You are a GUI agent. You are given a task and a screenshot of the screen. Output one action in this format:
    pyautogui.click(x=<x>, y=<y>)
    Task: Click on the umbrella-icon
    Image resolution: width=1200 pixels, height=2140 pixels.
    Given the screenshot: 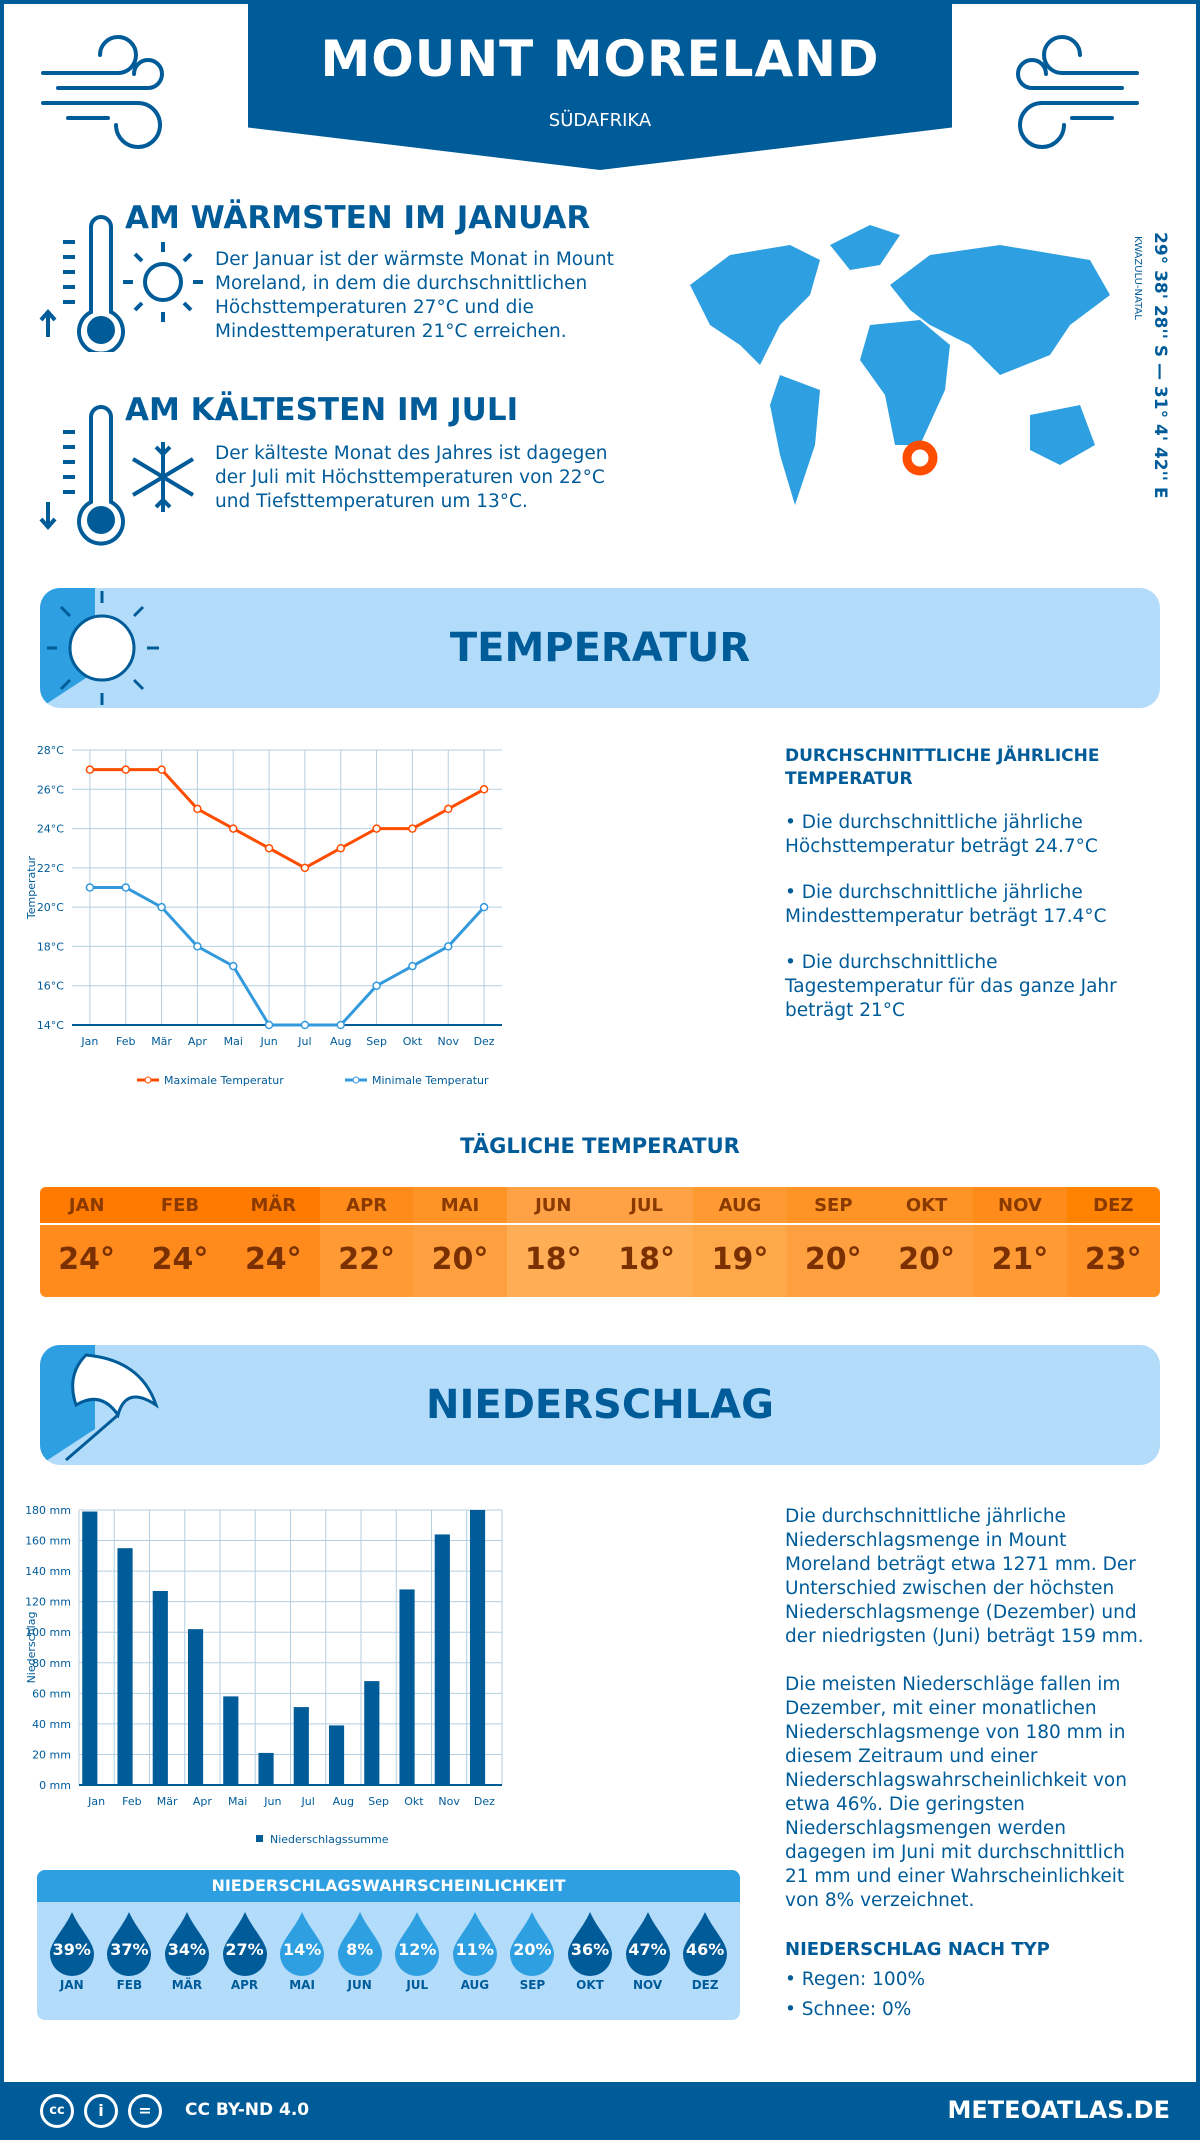 What is the action you would take?
    pyautogui.click(x=112, y=1407)
    